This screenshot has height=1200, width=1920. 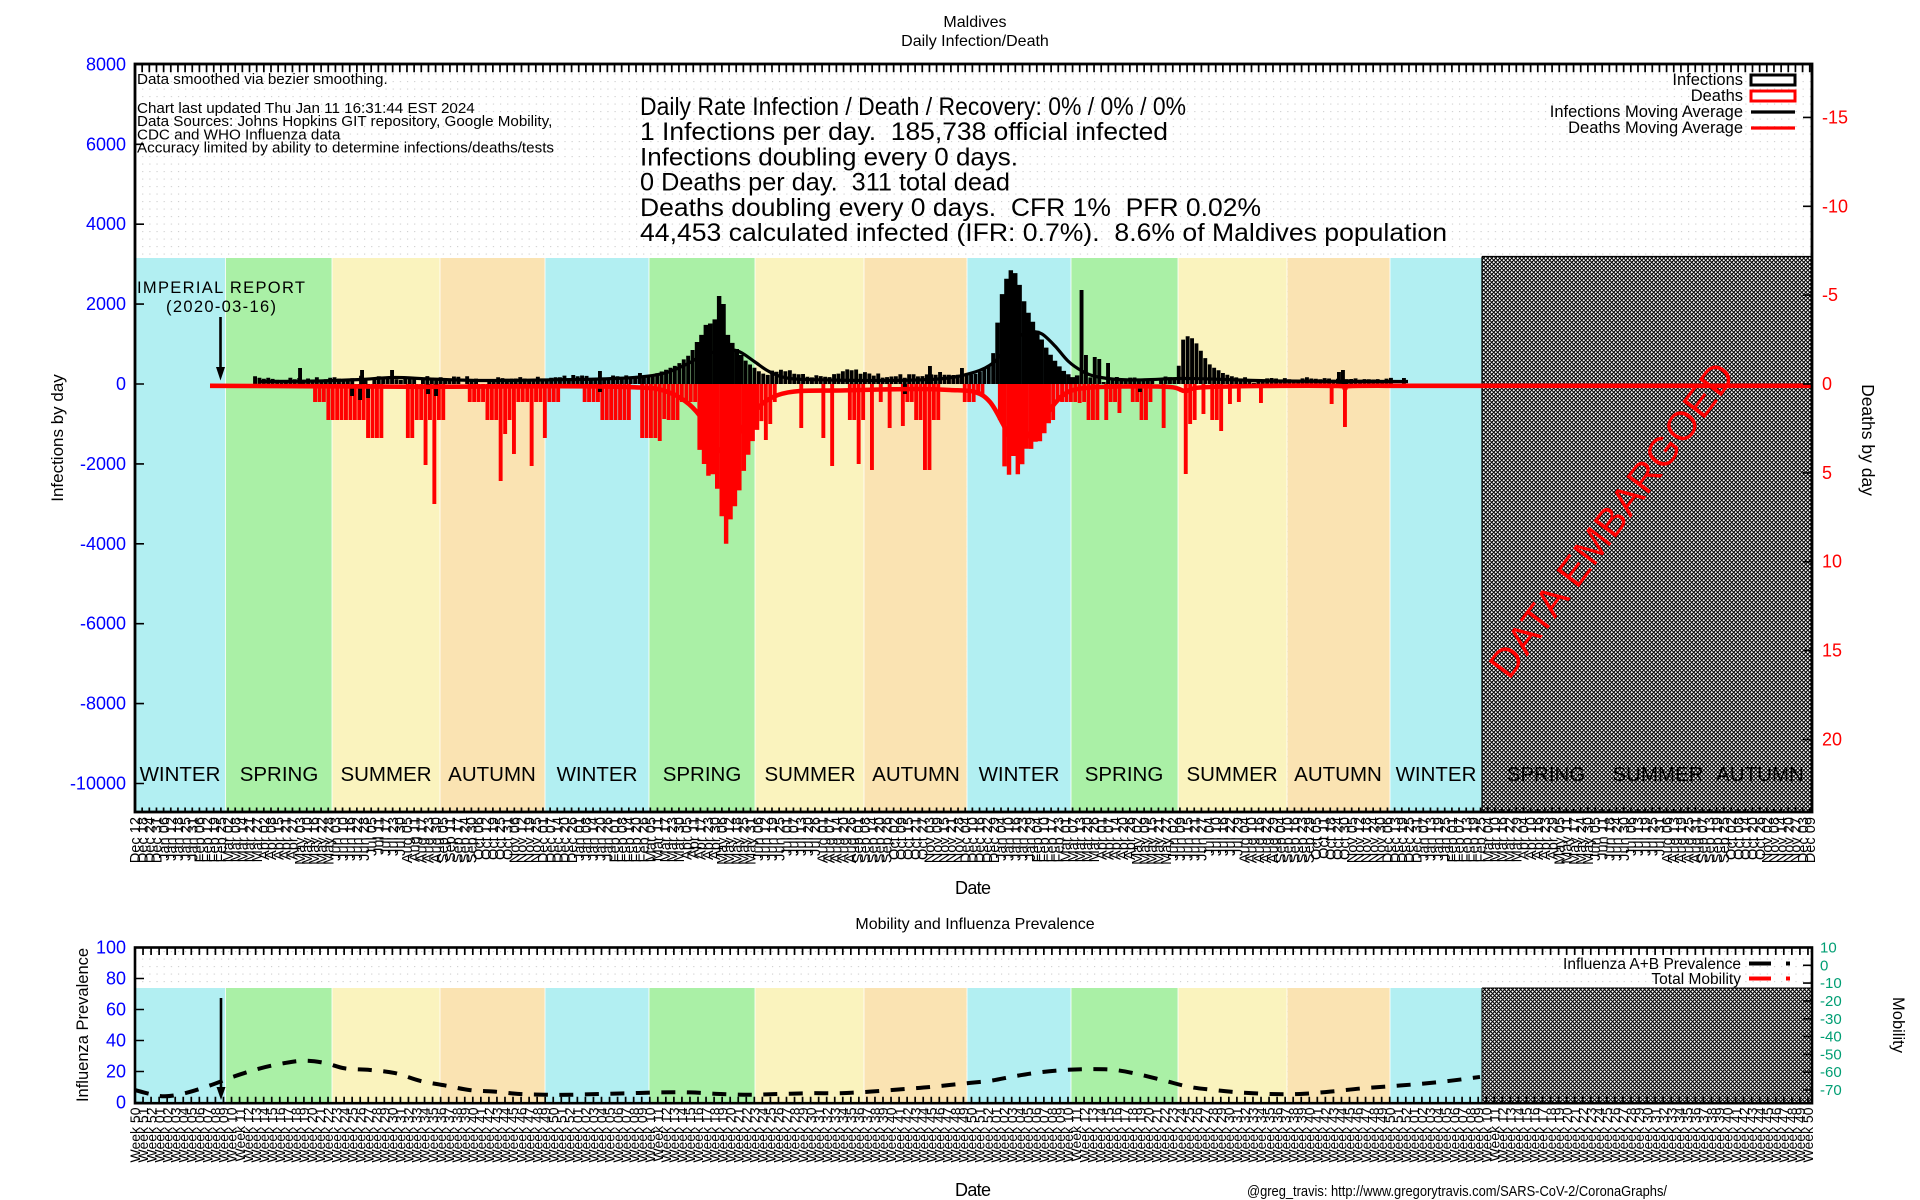 I want to click on svg-text: Jun 25, so click(x=780, y=839).